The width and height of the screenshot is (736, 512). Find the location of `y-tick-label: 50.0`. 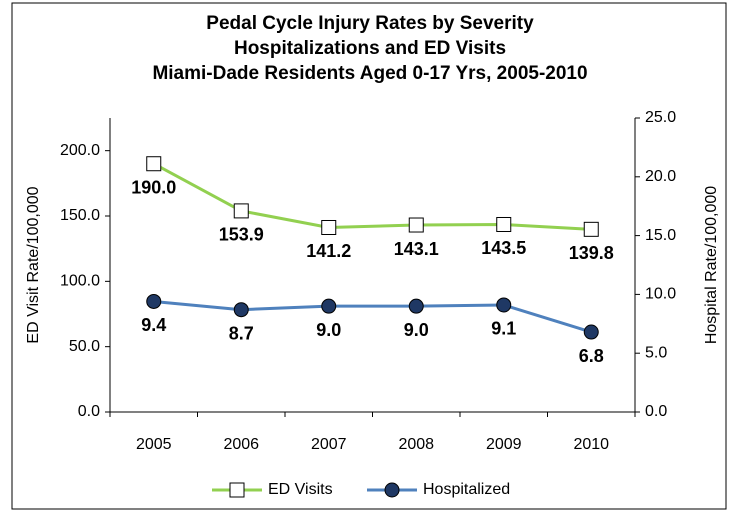

y-tick-label: 50.0 is located at coordinates (84, 346).